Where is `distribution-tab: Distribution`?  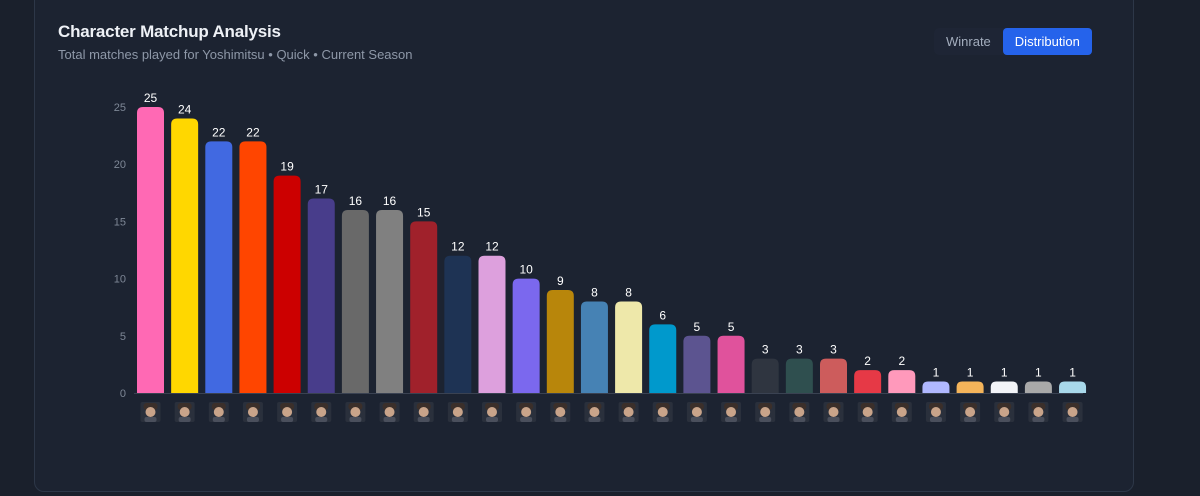
distribution-tab: Distribution is located at coordinates (1047, 41).